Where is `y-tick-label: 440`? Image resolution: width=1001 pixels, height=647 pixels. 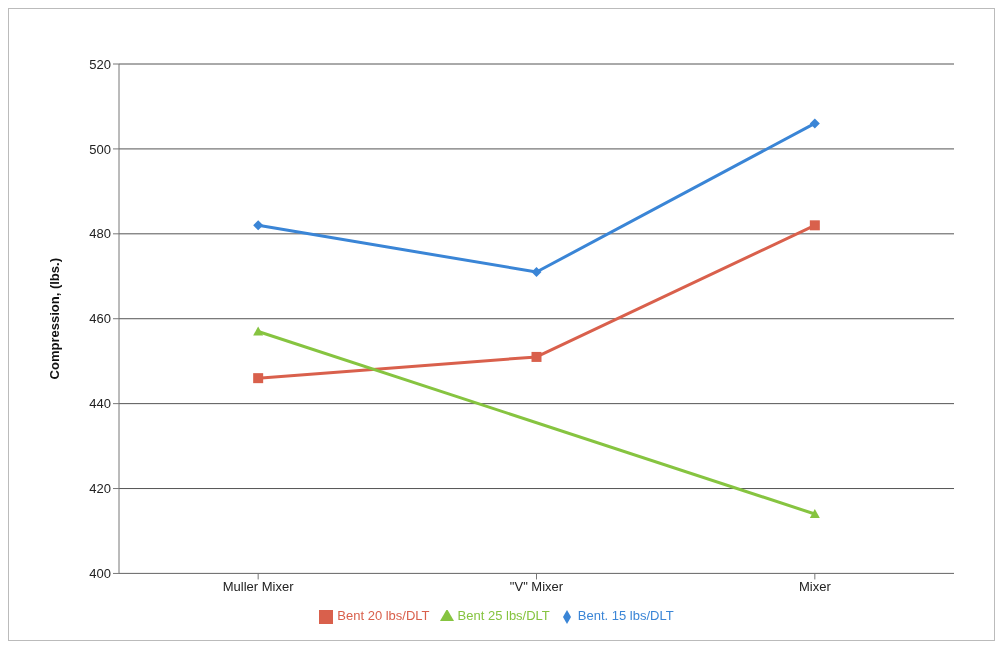
y-tick-label: 440 is located at coordinates (100, 404).